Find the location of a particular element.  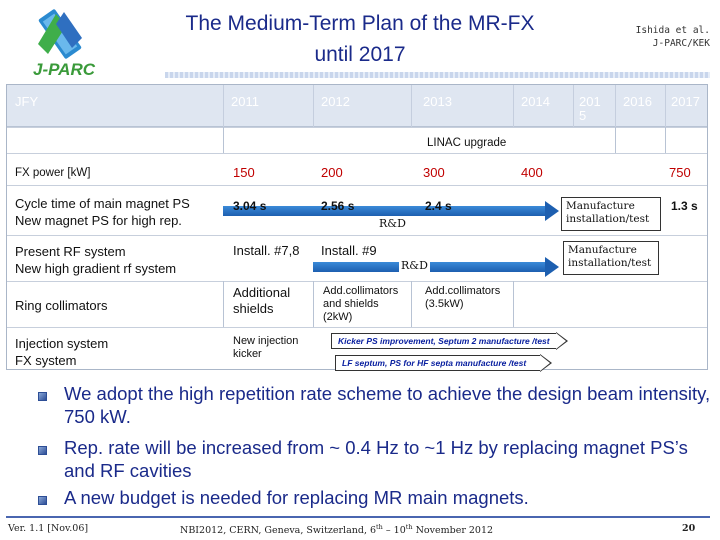

ring-2011: Additional shields is located at coordinates (261, 301).